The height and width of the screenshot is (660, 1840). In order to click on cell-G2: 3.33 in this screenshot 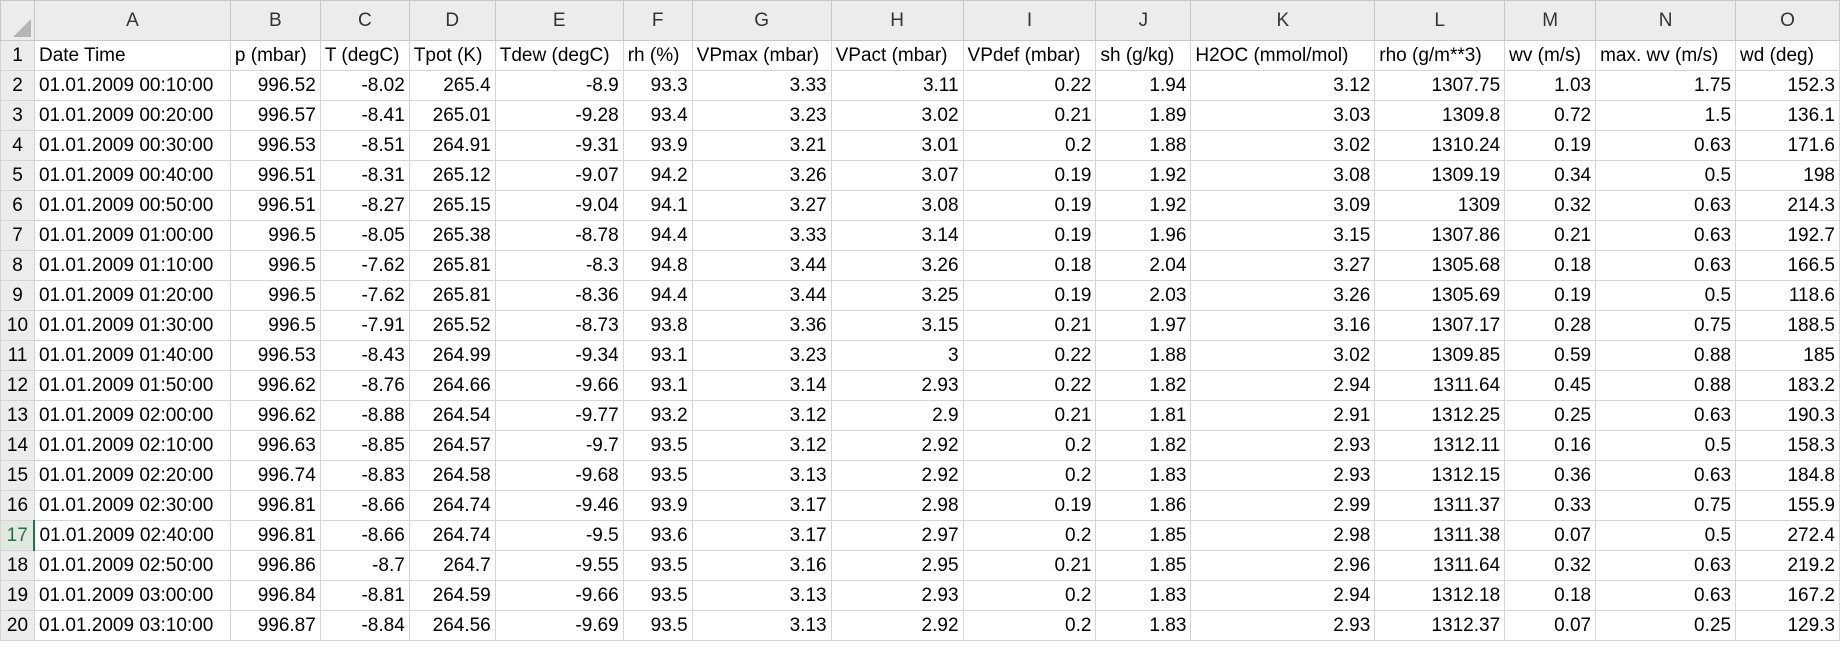, I will do `click(761, 85)`.